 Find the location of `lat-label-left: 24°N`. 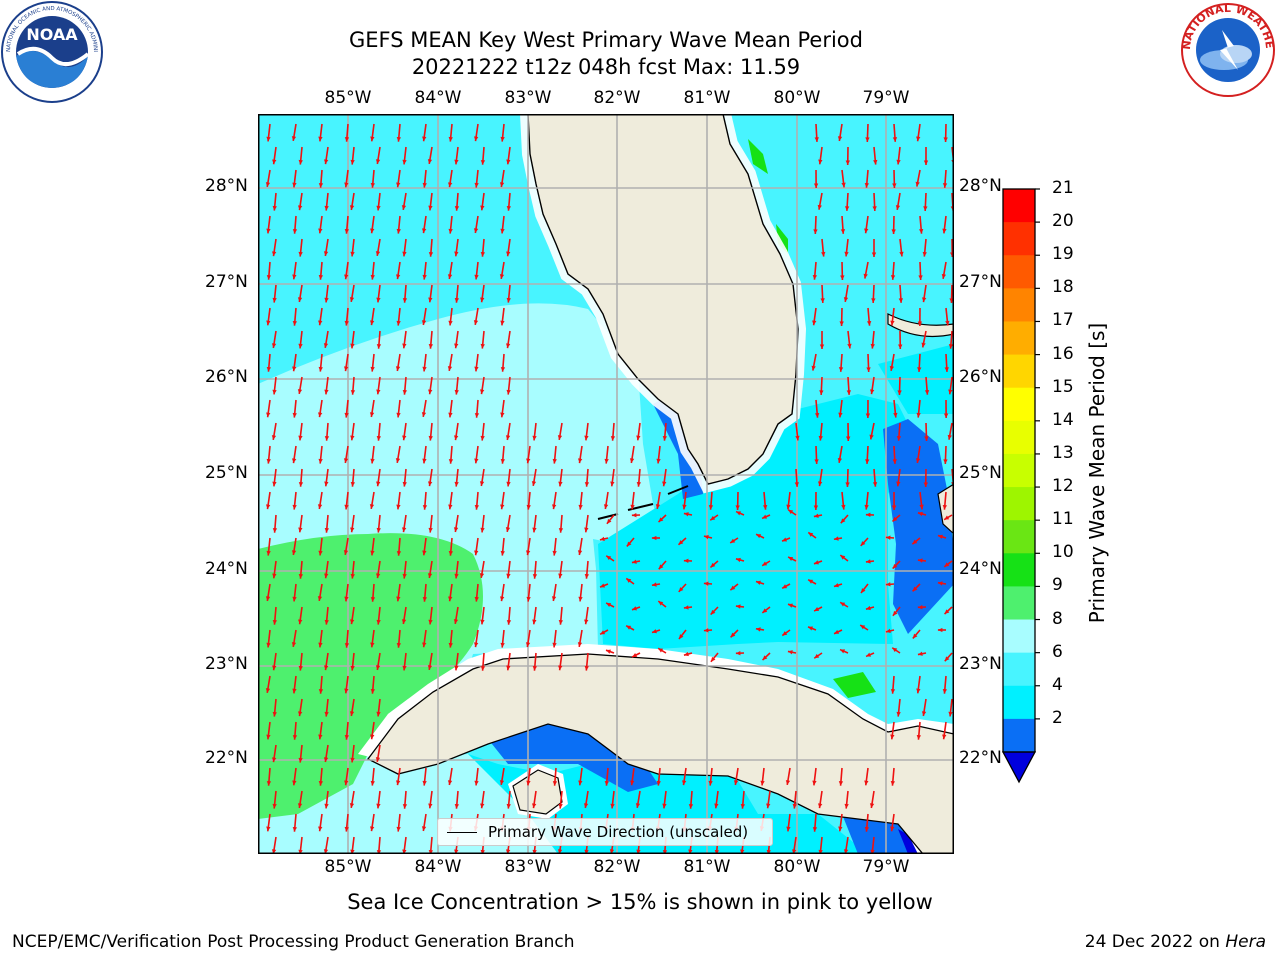

lat-label-left: 24°N is located at coordinates (226, 569).